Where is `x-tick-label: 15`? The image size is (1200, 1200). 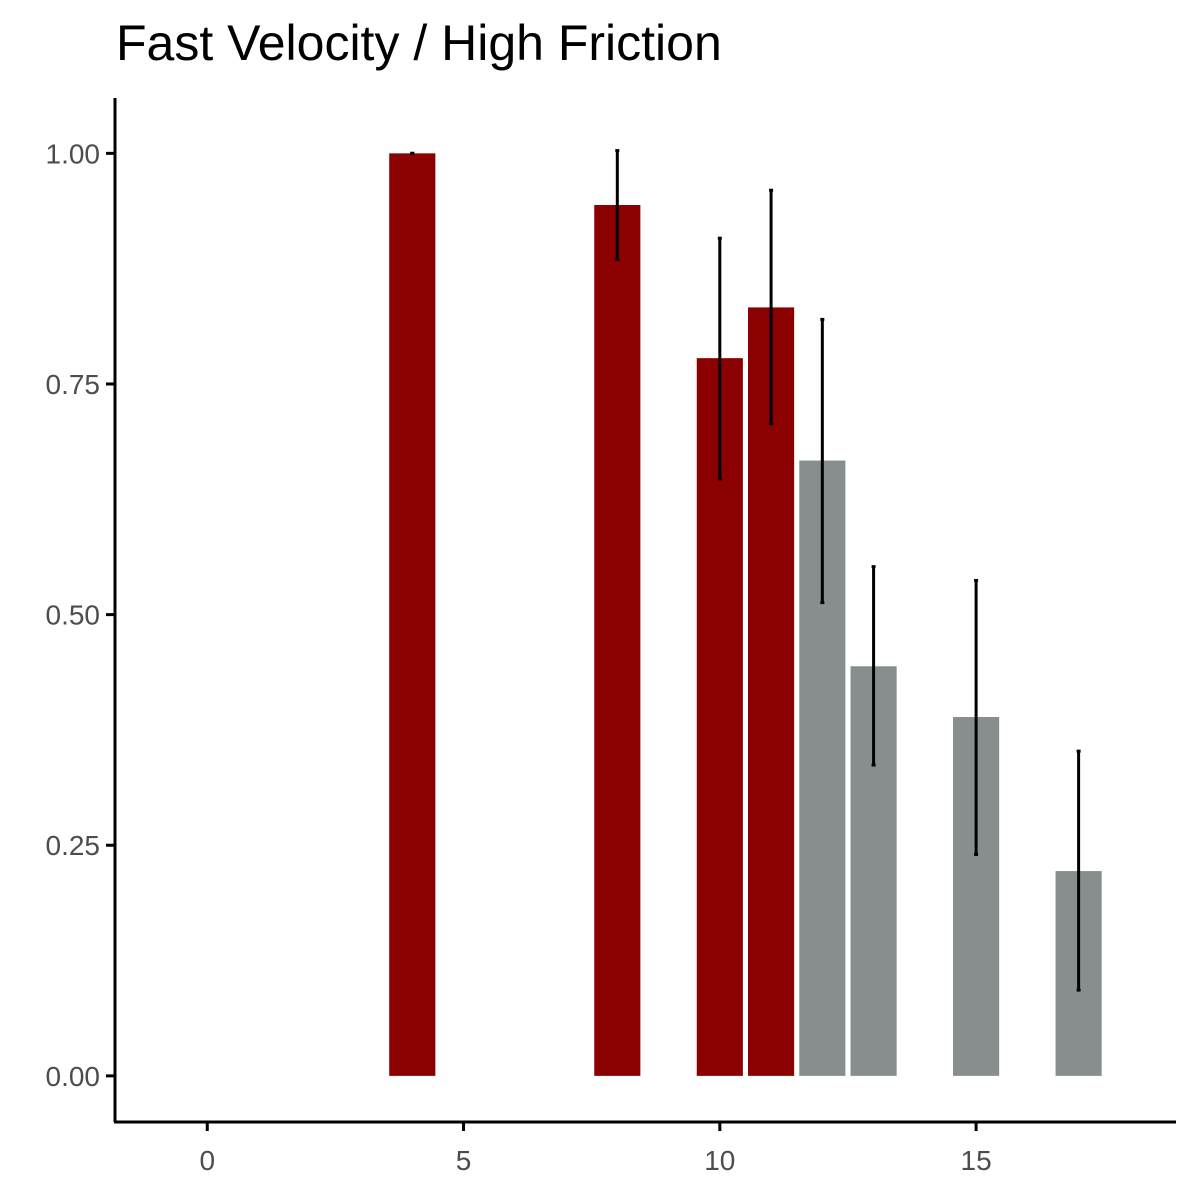
x-tick-label: 15 is located at coordinates (976, 1160).